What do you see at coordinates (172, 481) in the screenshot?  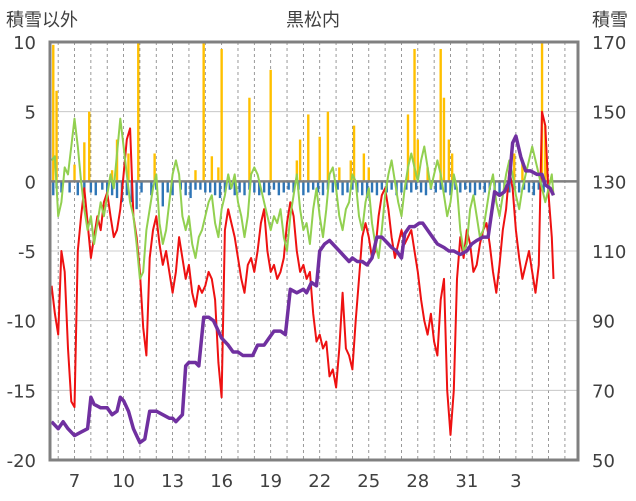 I see `x-tick-label: 13` at bounding box center [172, 481].